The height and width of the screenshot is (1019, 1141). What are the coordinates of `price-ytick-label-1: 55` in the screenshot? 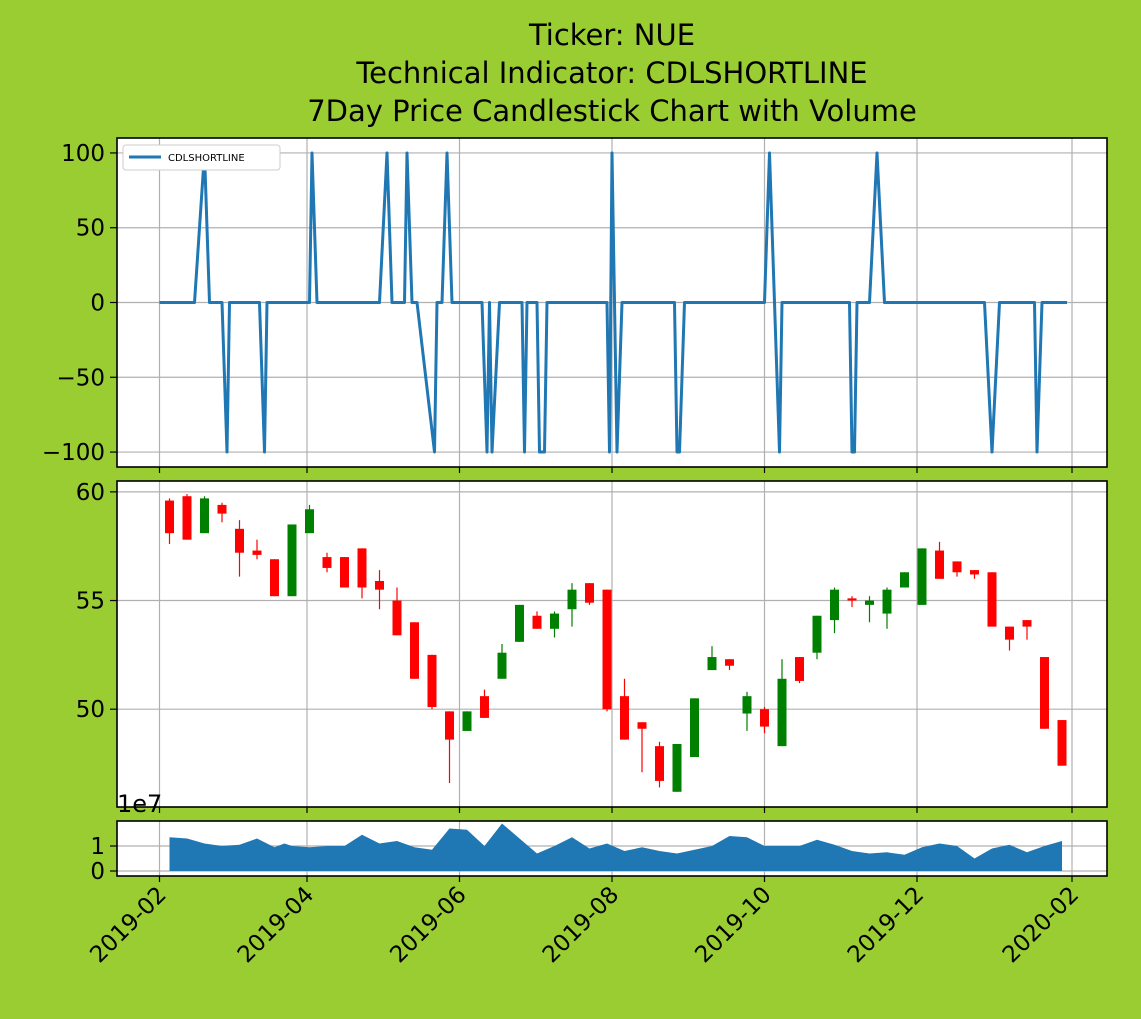 It's located at (90, 602).